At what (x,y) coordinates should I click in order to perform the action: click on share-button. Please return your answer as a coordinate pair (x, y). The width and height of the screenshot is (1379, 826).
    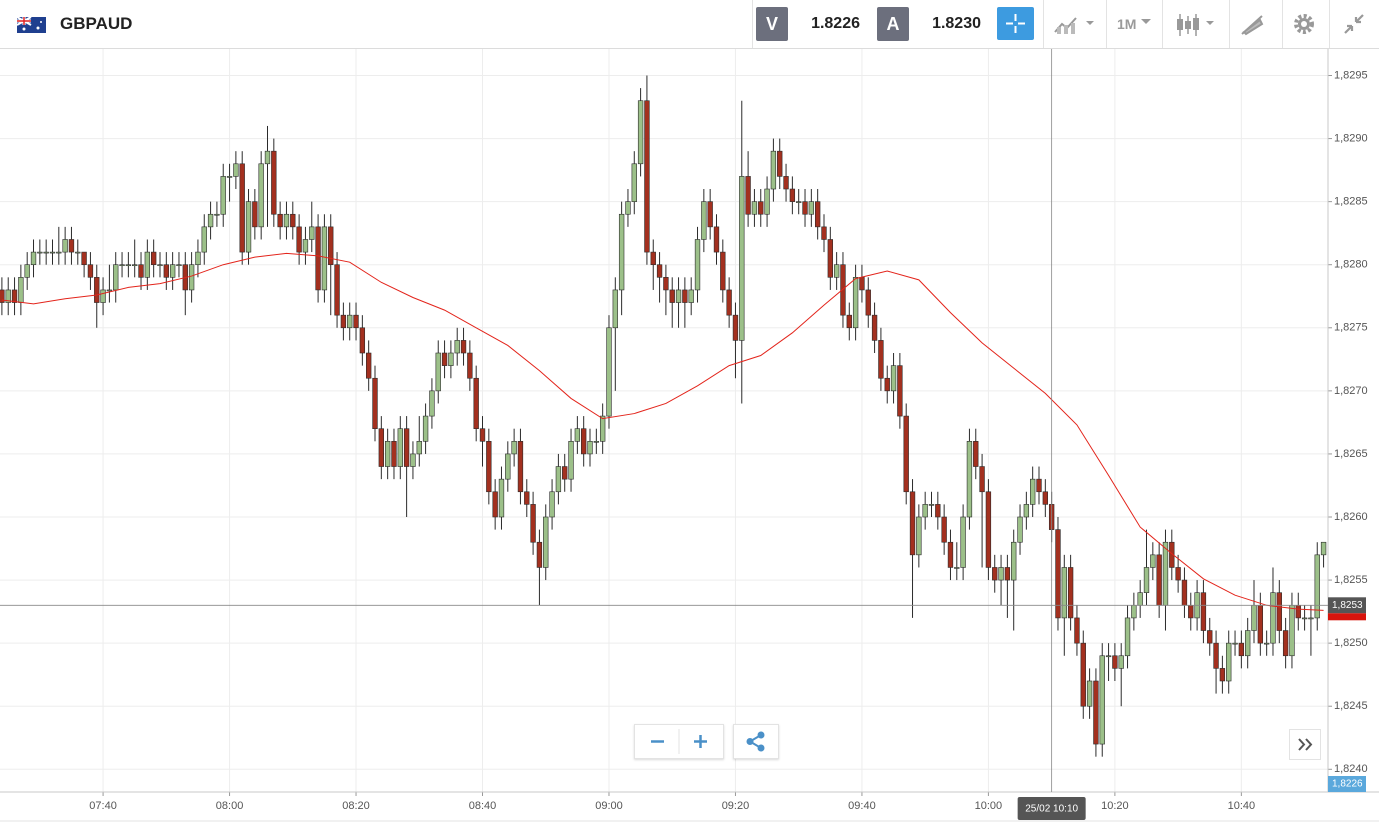
    Looking at the image, I should click on (756, 741).